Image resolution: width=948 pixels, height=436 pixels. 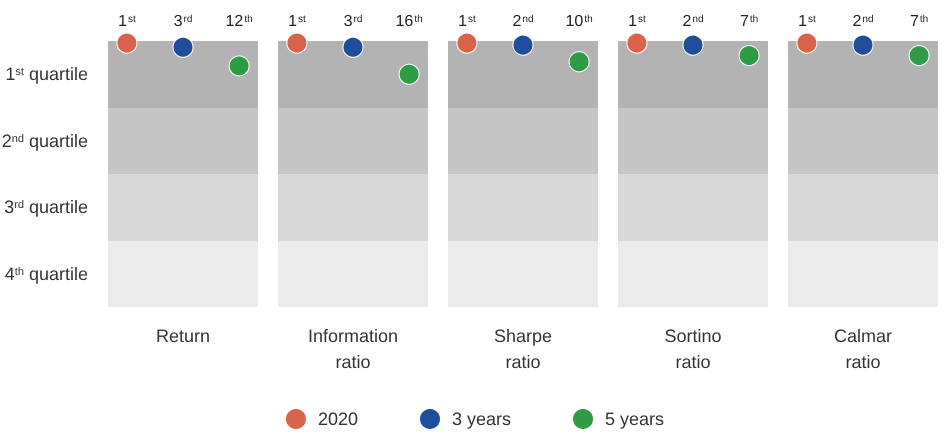 What do you see at coordinates (183, 336) in the screenshot?
I see `category-label: Return` at bounding box center [183, 336].